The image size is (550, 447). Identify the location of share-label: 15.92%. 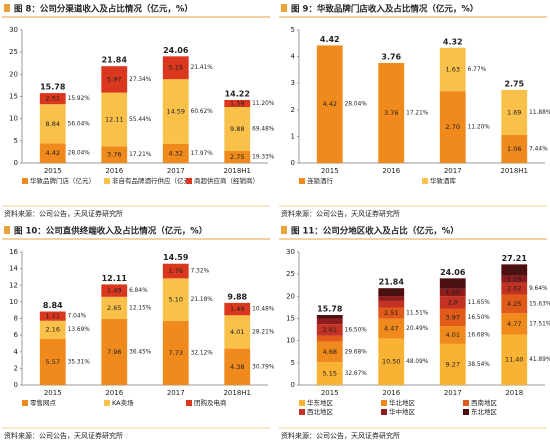
(79, 99).